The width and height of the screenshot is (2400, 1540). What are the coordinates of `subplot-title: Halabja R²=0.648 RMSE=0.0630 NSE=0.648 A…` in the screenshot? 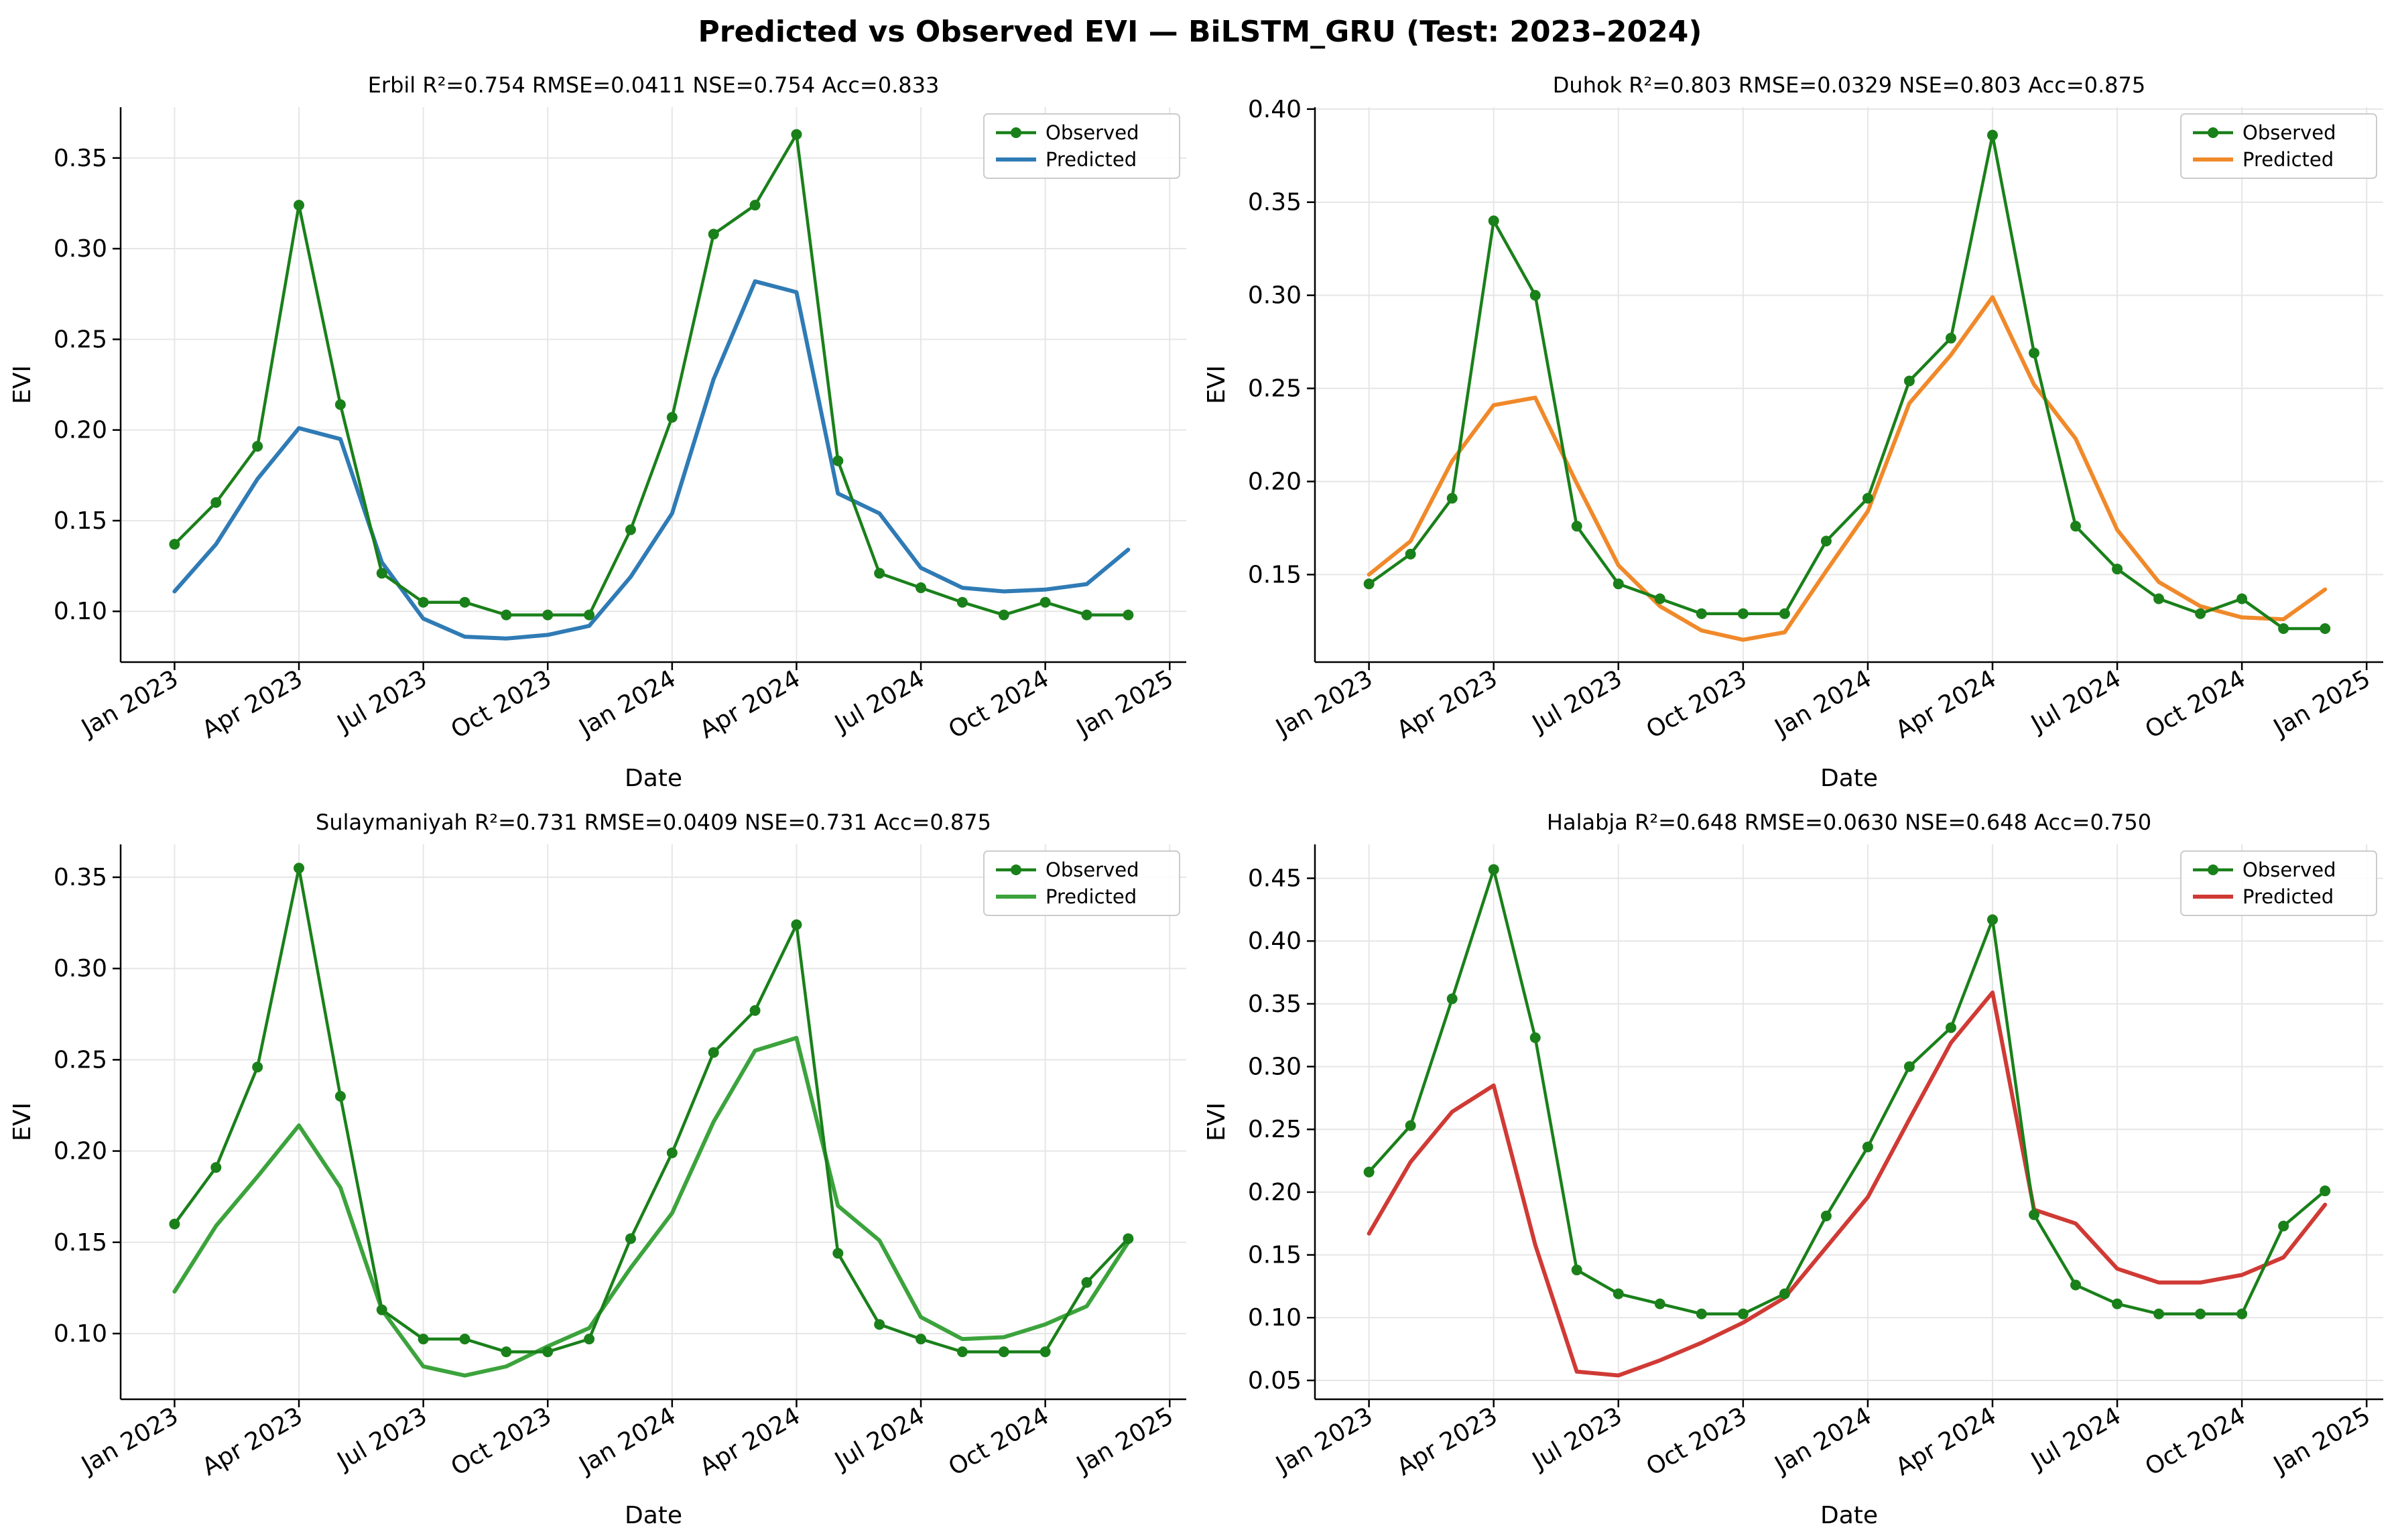 It's located at (1849, 823).